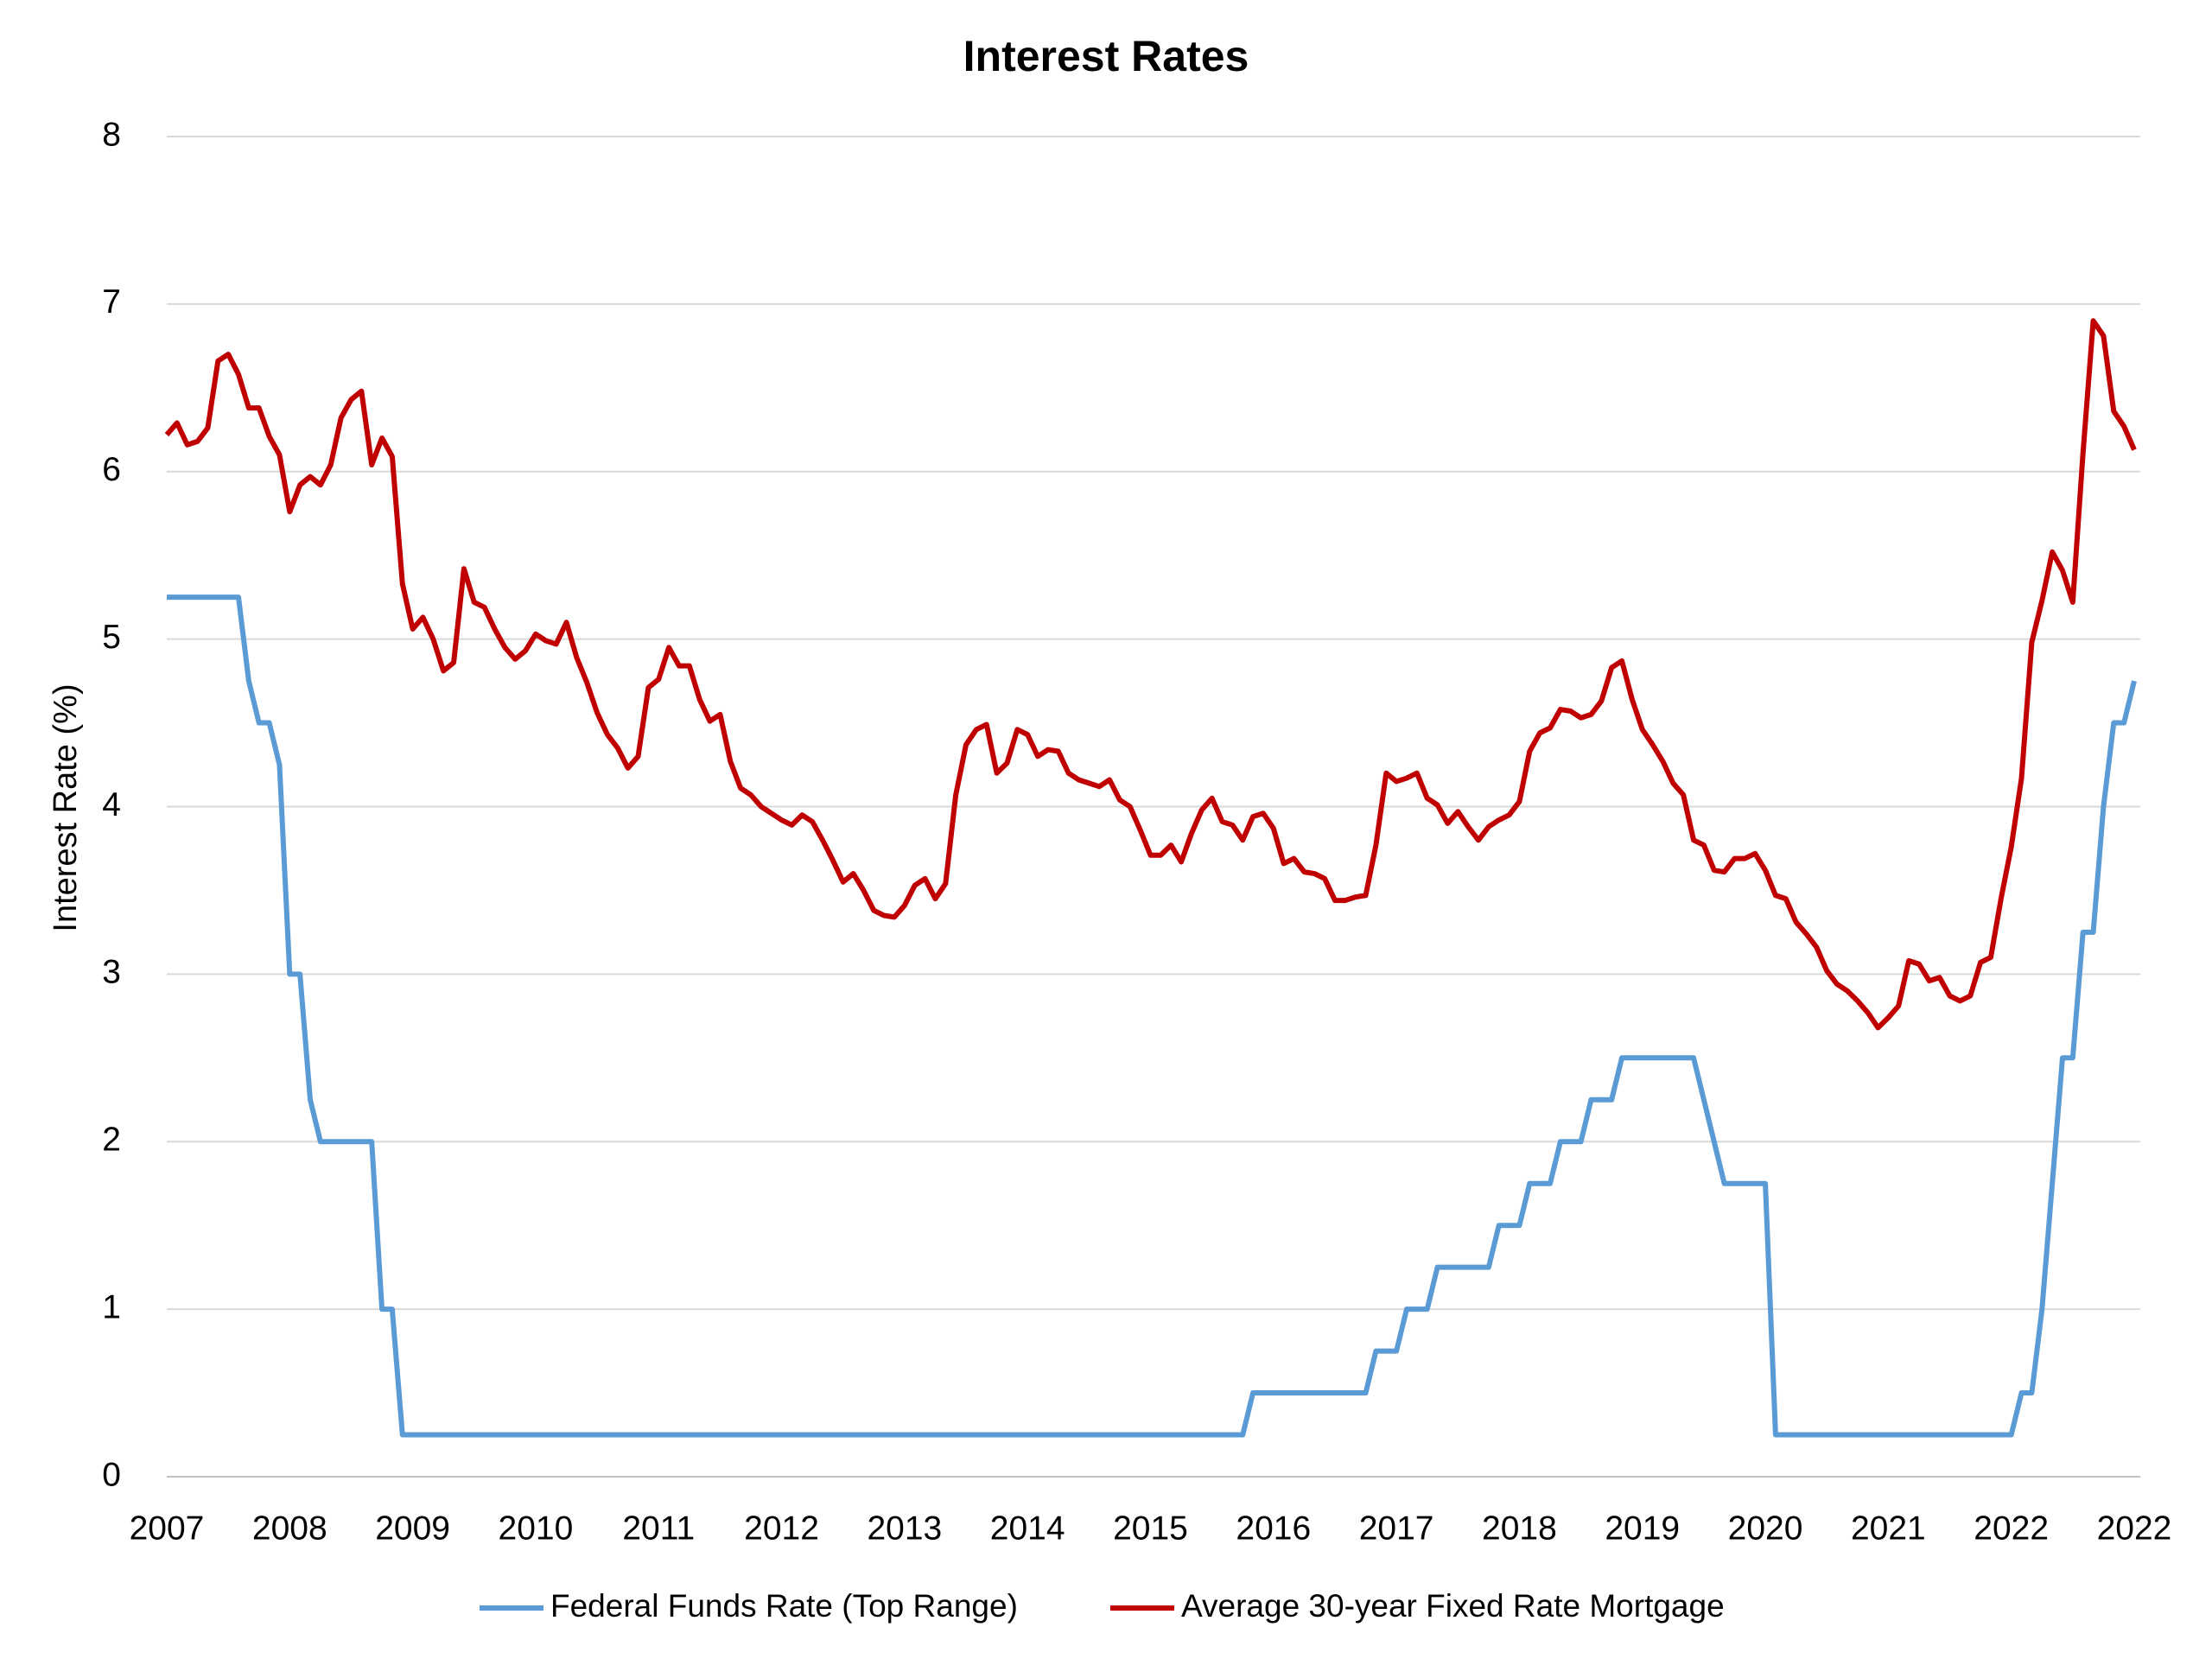  Describe the element at coordinates (1273, 1528) in the screenshot. I see `x-tick-label: 2016` at that location.